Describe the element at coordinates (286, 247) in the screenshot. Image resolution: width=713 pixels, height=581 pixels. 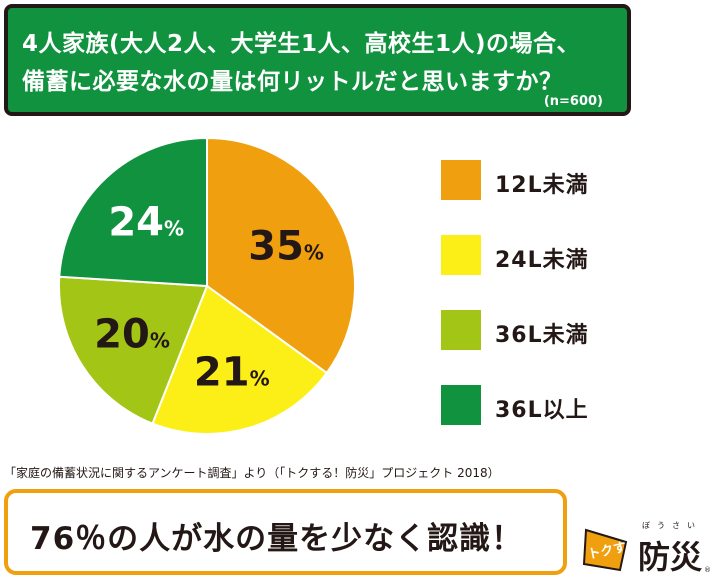
I see `slice-value-label: 35%` at that location.